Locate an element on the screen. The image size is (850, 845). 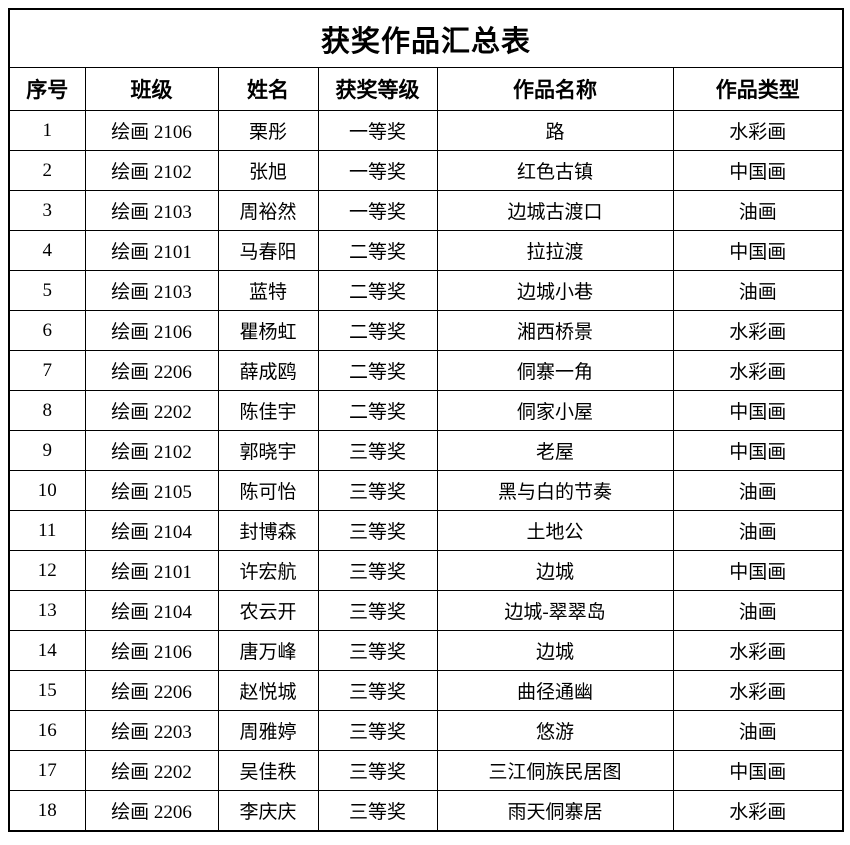
table-row: 11 绘画 2104 封博森 三等奖 土地公 油画 is located at coordinates (426, 530).